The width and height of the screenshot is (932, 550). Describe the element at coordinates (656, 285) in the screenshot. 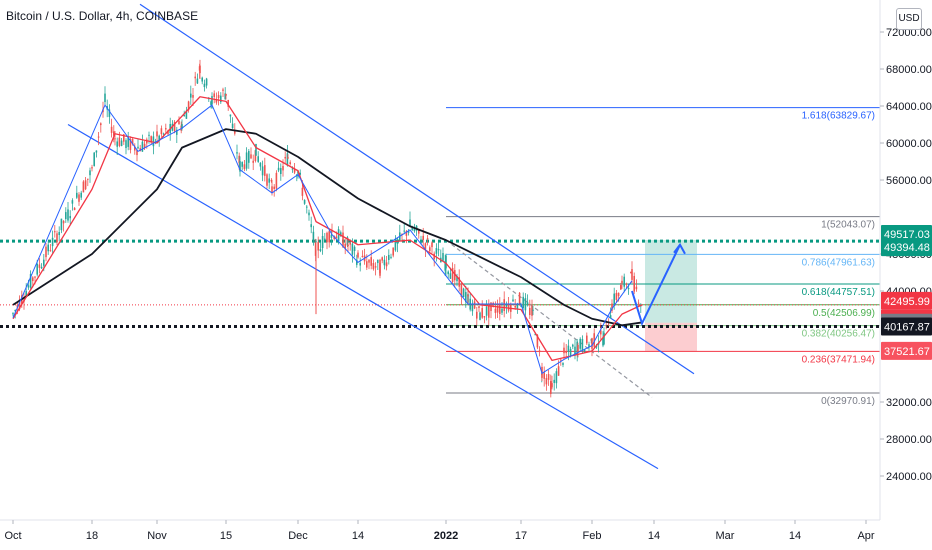

I see `projection-arrow` at that location.